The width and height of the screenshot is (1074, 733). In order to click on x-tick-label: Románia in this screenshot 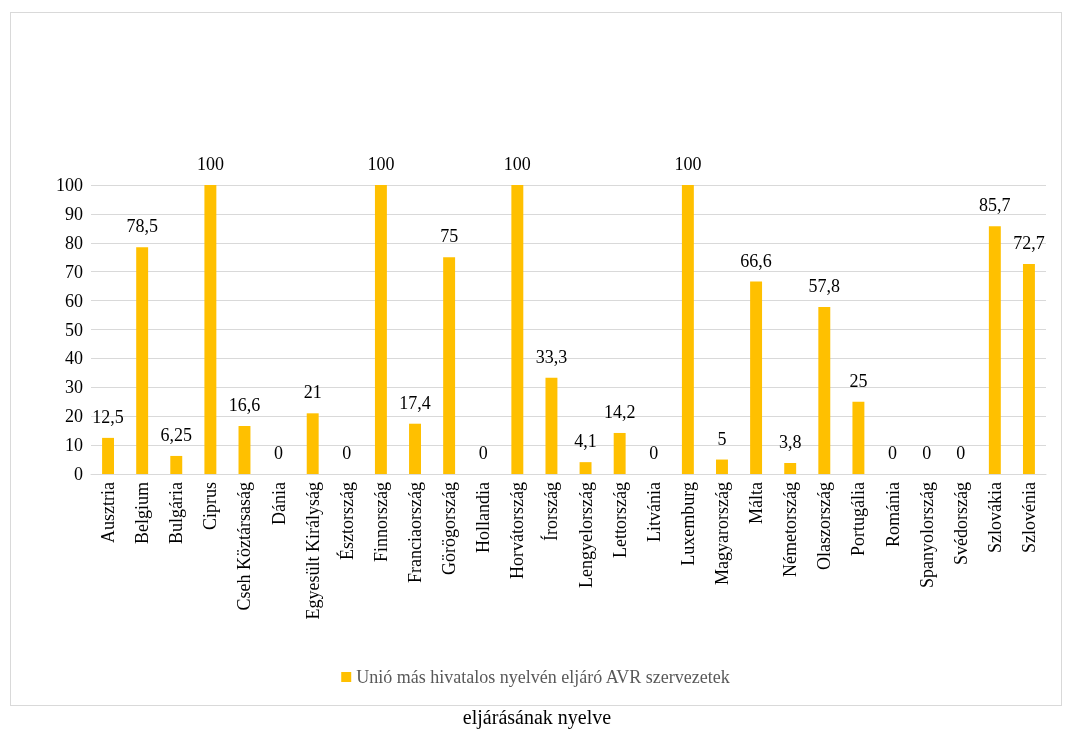, I will do `click(892, 514)`.